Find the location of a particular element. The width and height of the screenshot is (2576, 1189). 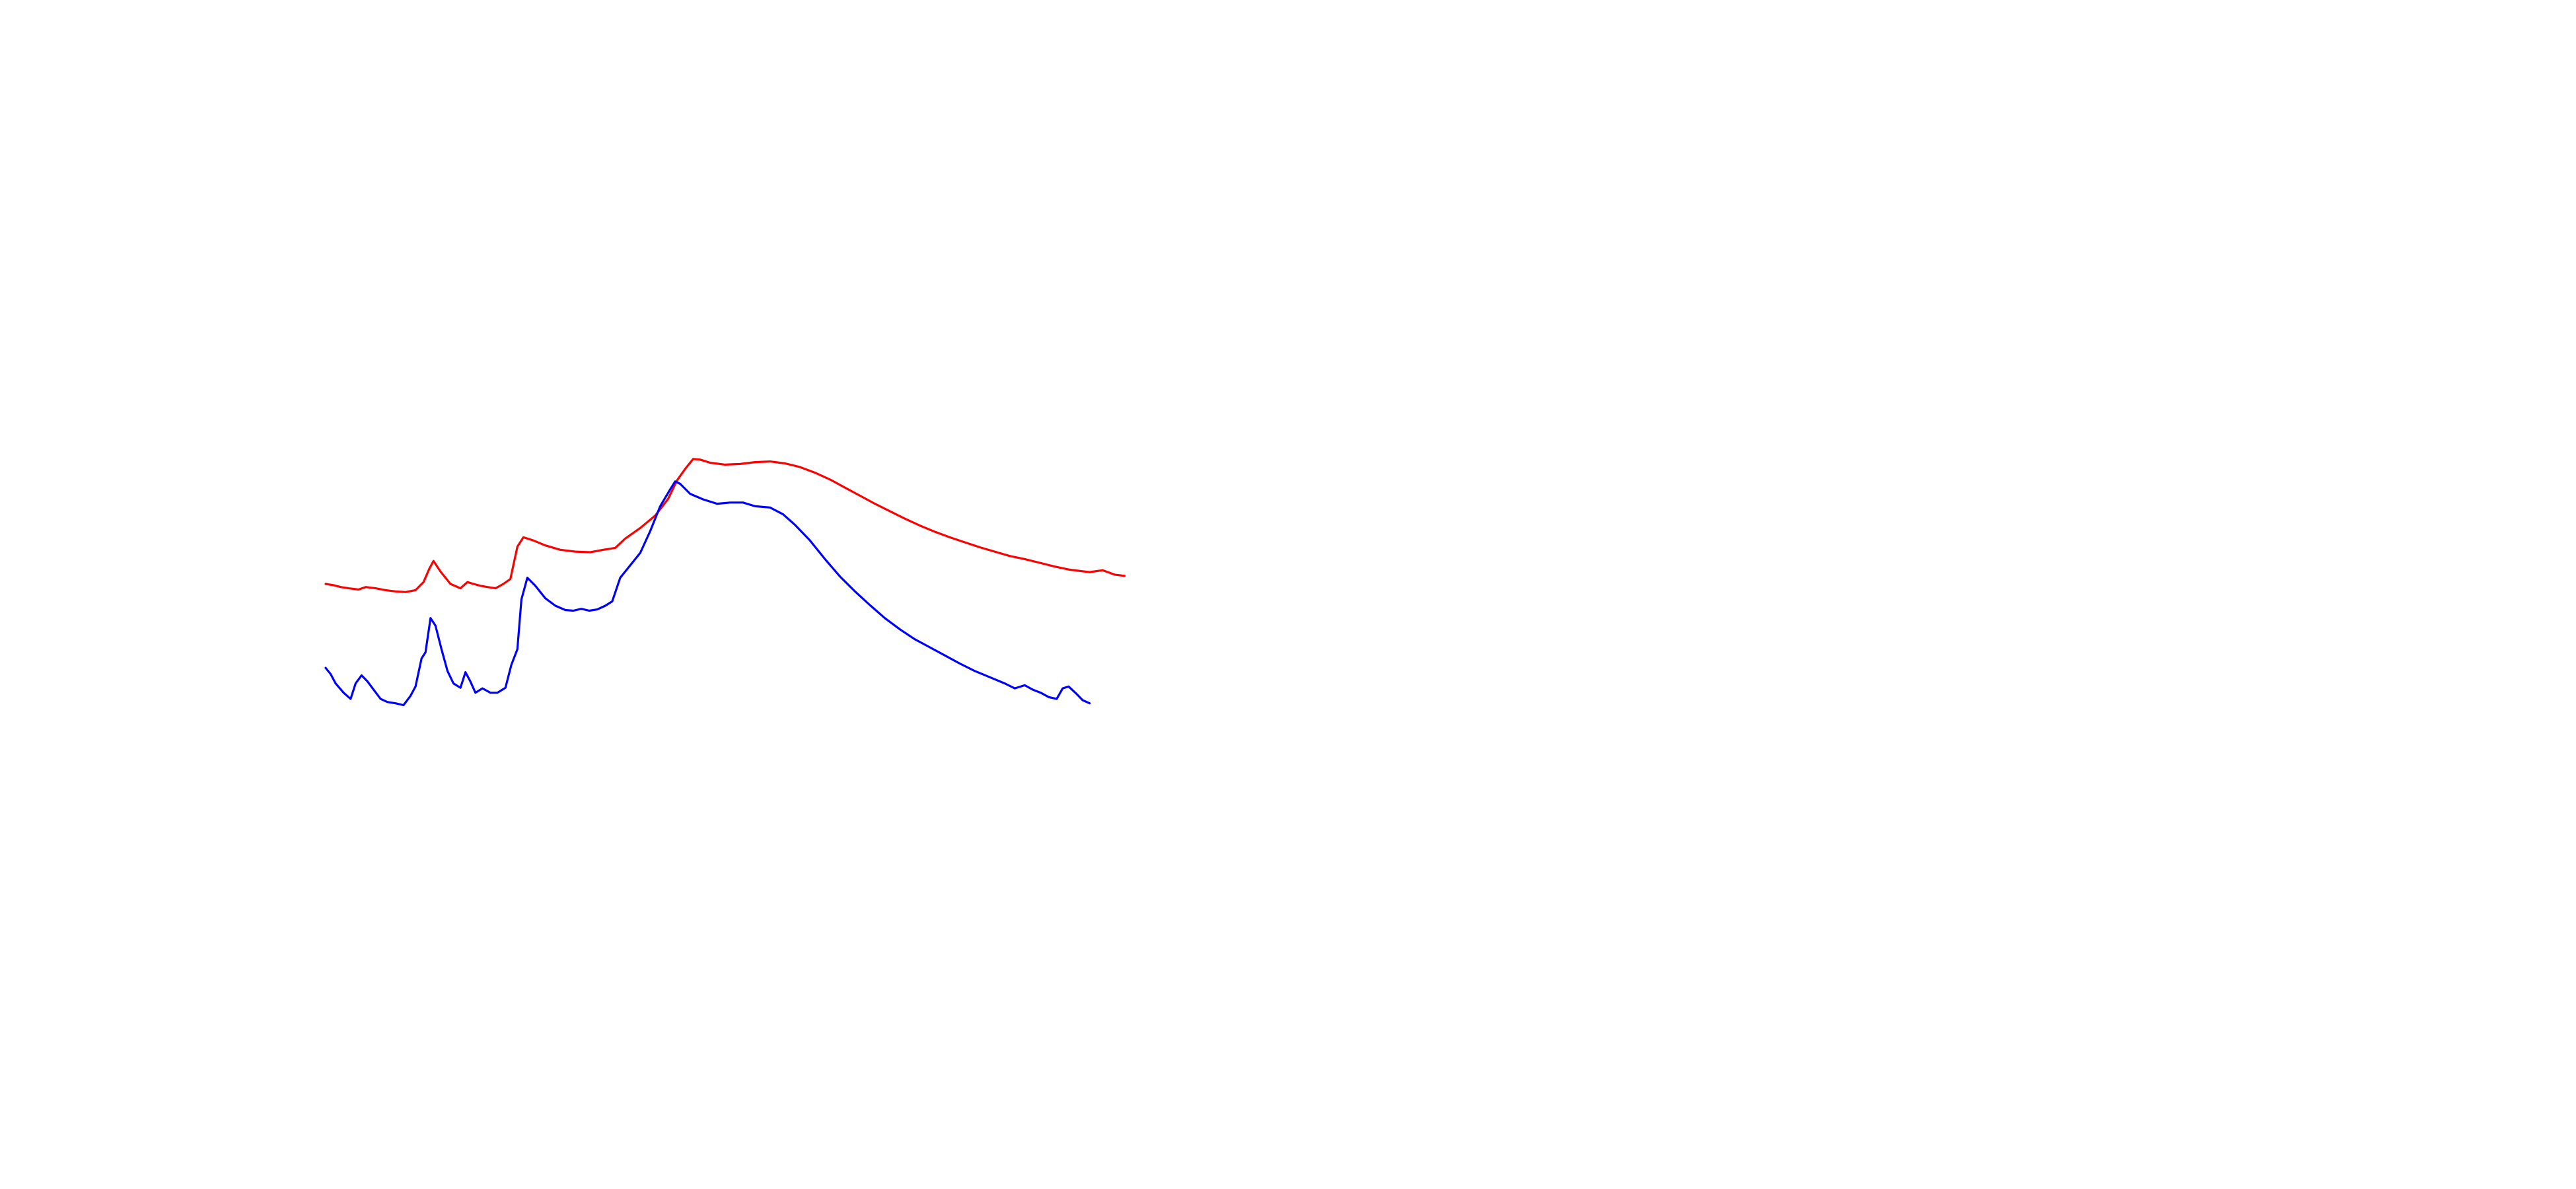

series-line-upper is located at coordinates (725, 525).